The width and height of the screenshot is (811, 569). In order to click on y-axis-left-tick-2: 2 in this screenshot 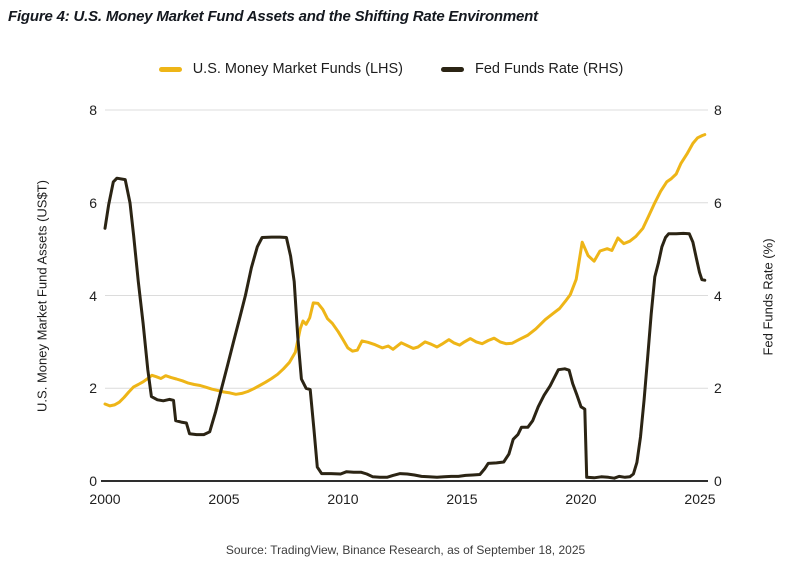, I will do `click(93, 388)`.